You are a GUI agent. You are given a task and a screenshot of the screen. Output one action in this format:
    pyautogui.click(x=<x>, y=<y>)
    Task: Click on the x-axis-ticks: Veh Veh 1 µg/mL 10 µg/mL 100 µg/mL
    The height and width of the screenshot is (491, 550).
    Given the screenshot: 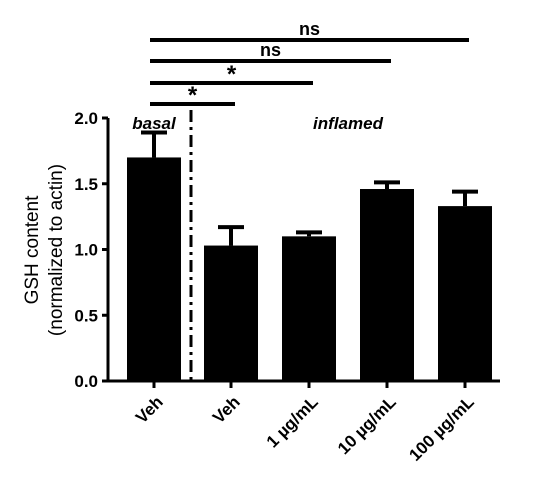 What is the action you would take?
    pyautogui.click(x=305, y=428)
    